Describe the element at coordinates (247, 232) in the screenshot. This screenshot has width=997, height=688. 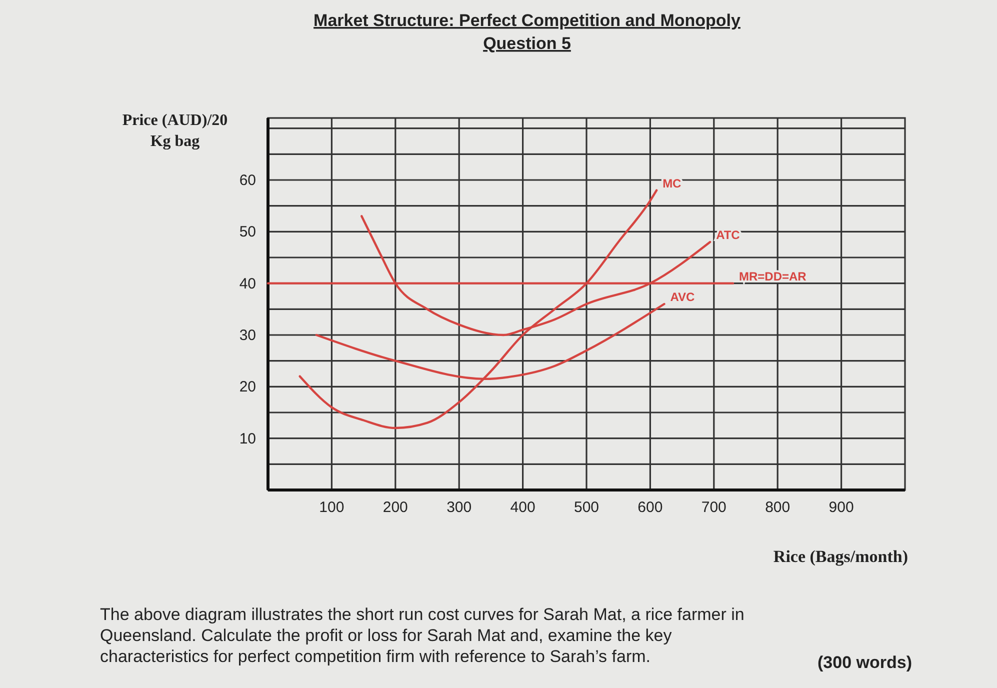
I see `y-tick-label: 50` at that location.